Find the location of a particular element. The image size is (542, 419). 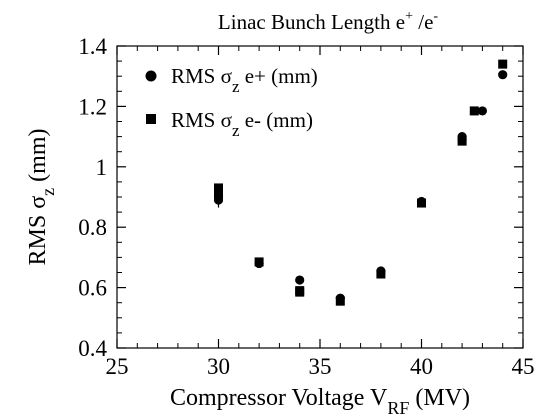

legend-entry-e-minus: RMS σz e- (mm) is located at coordinates (242, 124).